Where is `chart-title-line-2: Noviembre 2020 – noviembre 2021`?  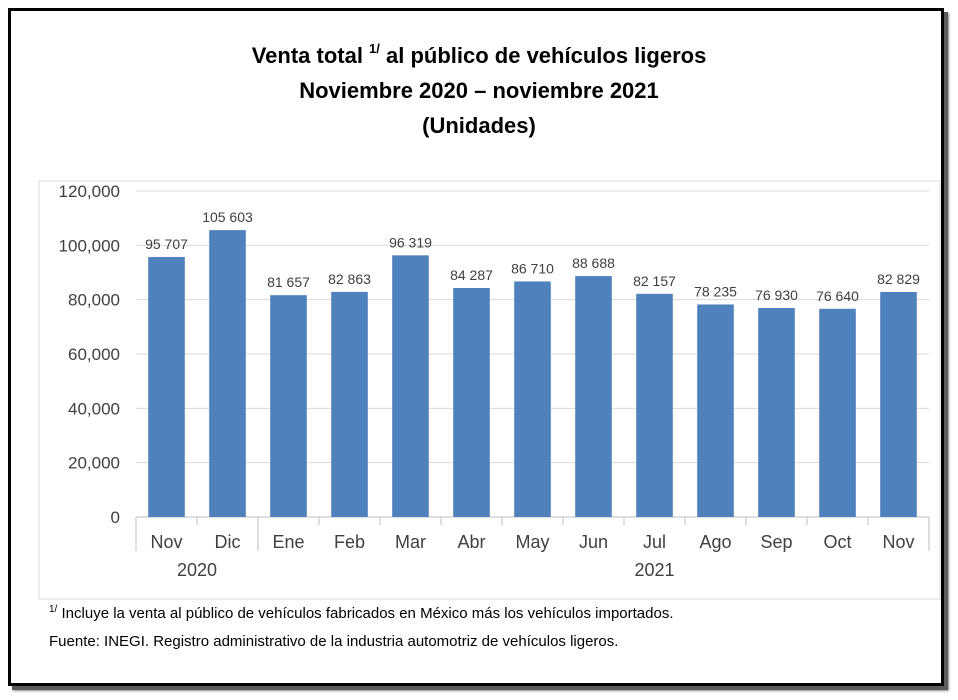 chart-title-line-2: Noviembre 2020 – noviembre 2021 is located at coordinates (479, 90).